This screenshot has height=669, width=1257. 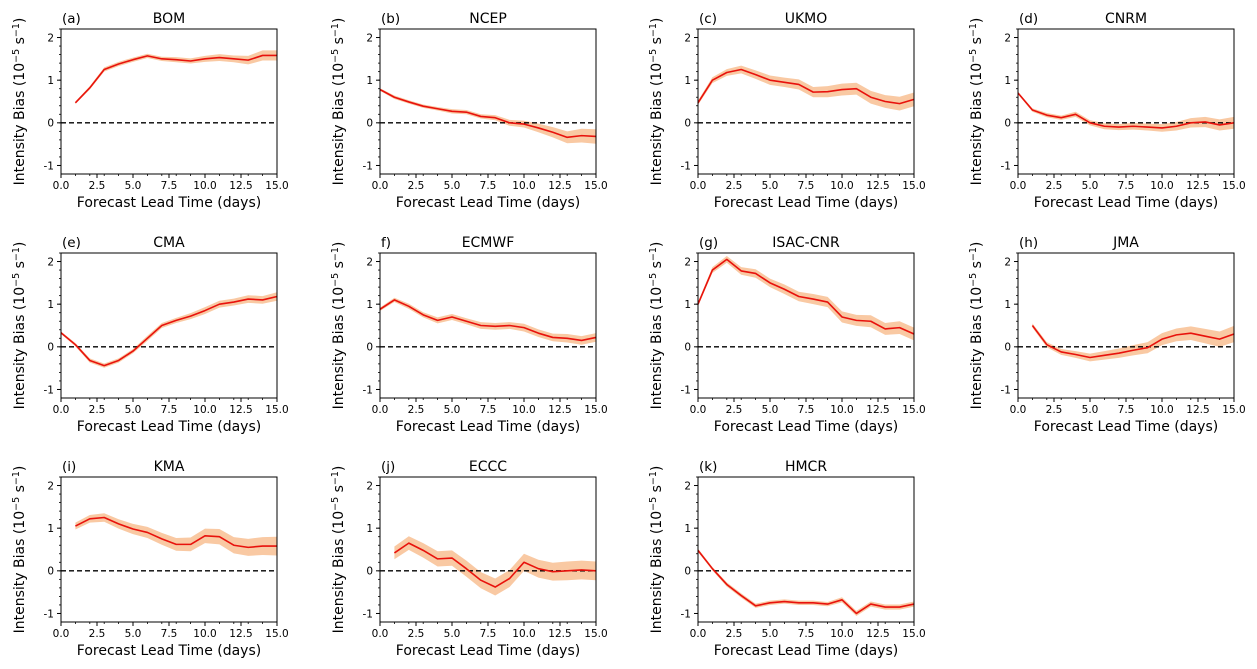 I want to click on panel-title: HMCR, so click(x=806, y=467).